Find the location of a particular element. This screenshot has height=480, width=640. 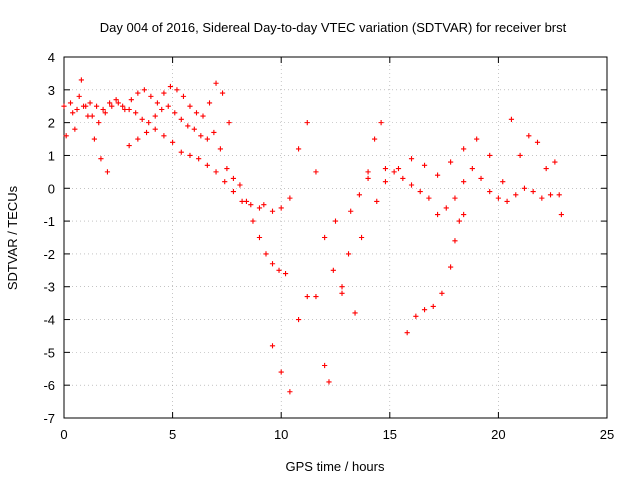

x-tick-label: 10 is located at coordinates (281, 434).